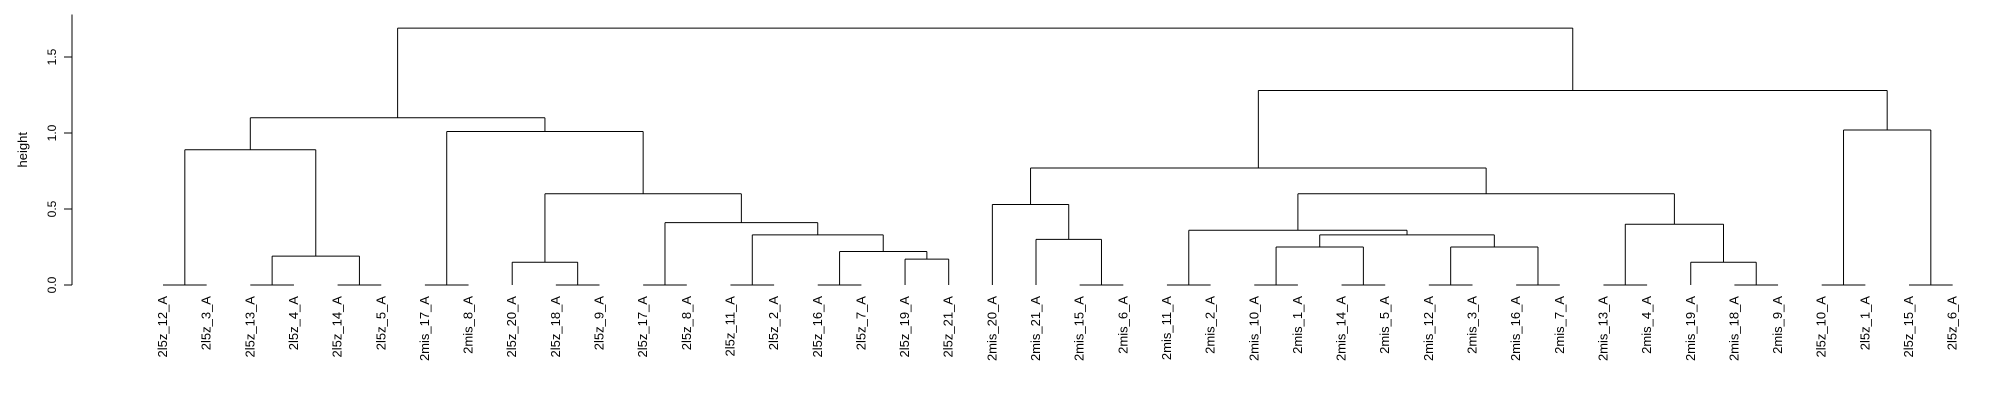 The height and width of the screenshot is (400, 2000). What do you see at coordinates (599, 323) in the screenshot?
I see `leaf-label: 2l5z_9_A` at bounding box center [599, 323].